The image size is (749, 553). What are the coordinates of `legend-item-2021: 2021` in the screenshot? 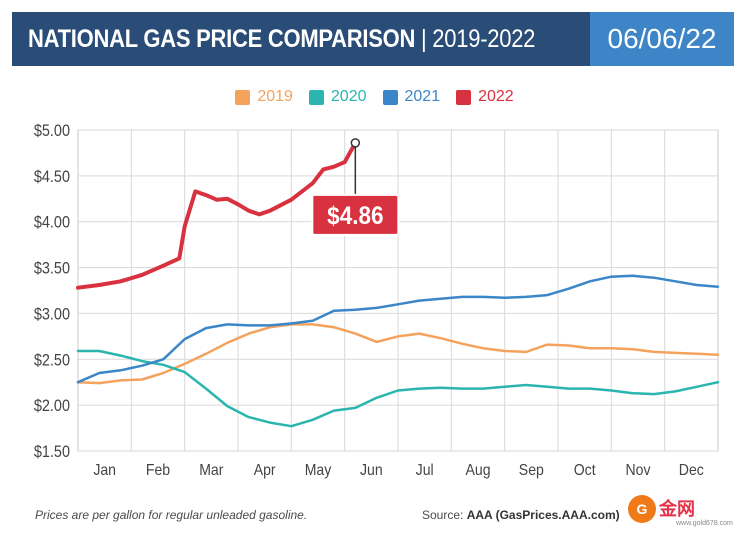 It's located at (411, 97).